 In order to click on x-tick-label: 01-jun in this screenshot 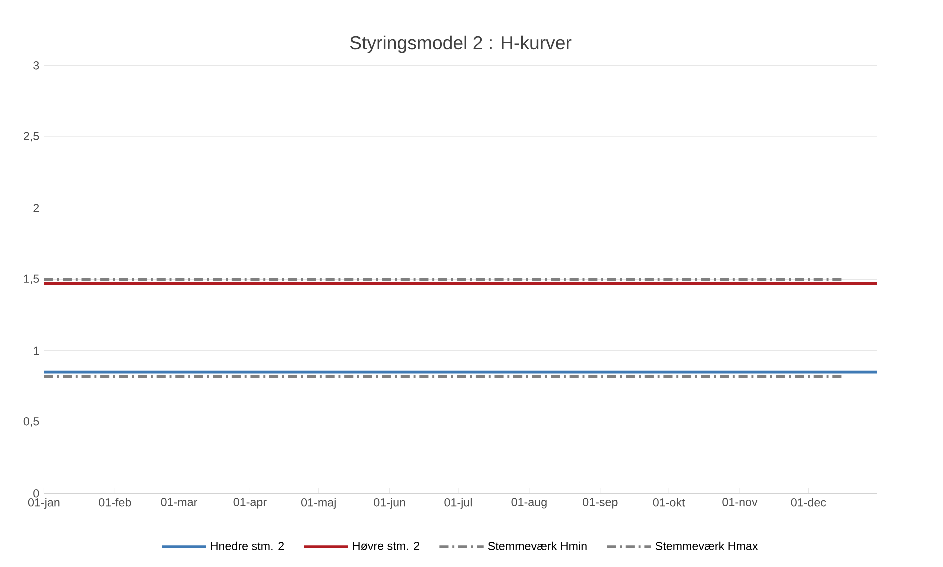, I will do `click(390, 503)`.